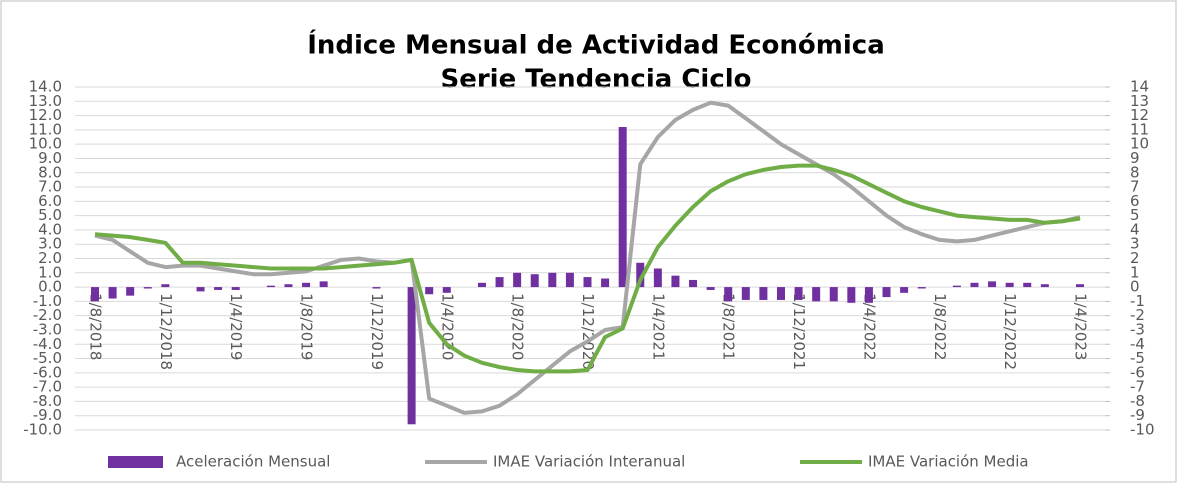 This screenshot has width=1177, height=483. I want to click on y2-tick-label: 13, so click(1139, 101).